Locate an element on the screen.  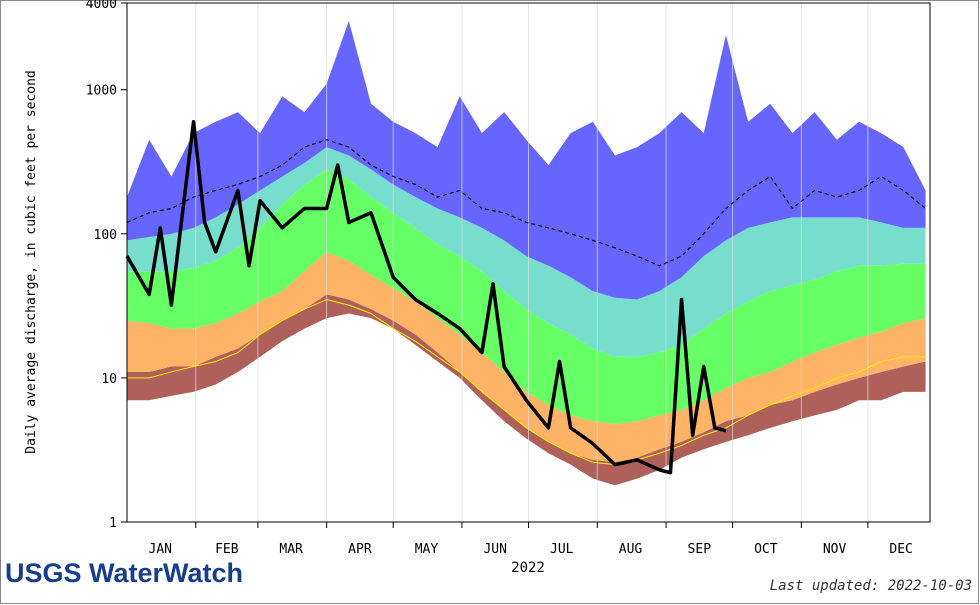
x-tick-label: AUG is located at coordinates (631, 549).